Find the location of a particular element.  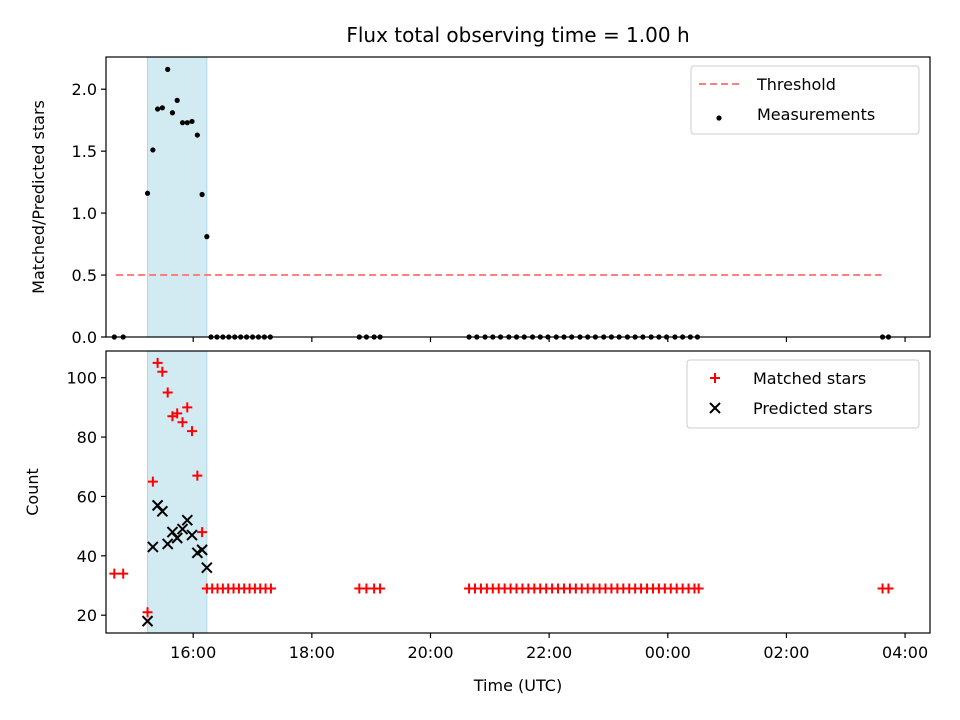

y-tick-label: 0.5 is located at coordinates (84, 275).